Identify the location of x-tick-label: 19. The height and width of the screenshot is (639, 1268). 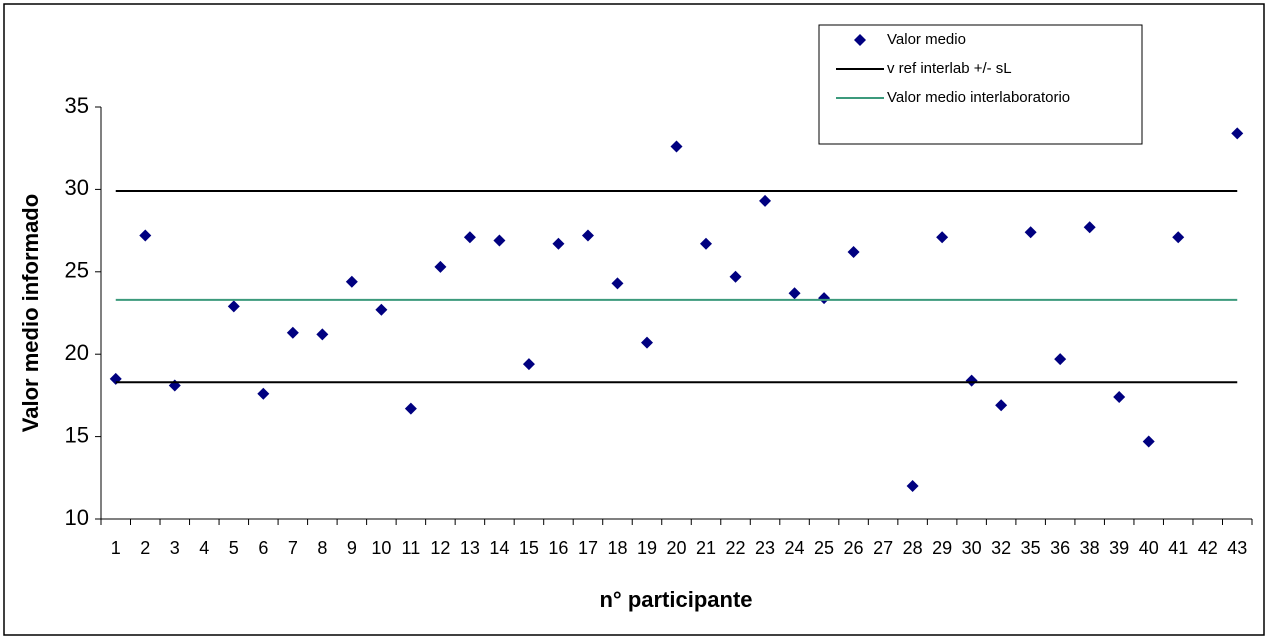
(647, 548).